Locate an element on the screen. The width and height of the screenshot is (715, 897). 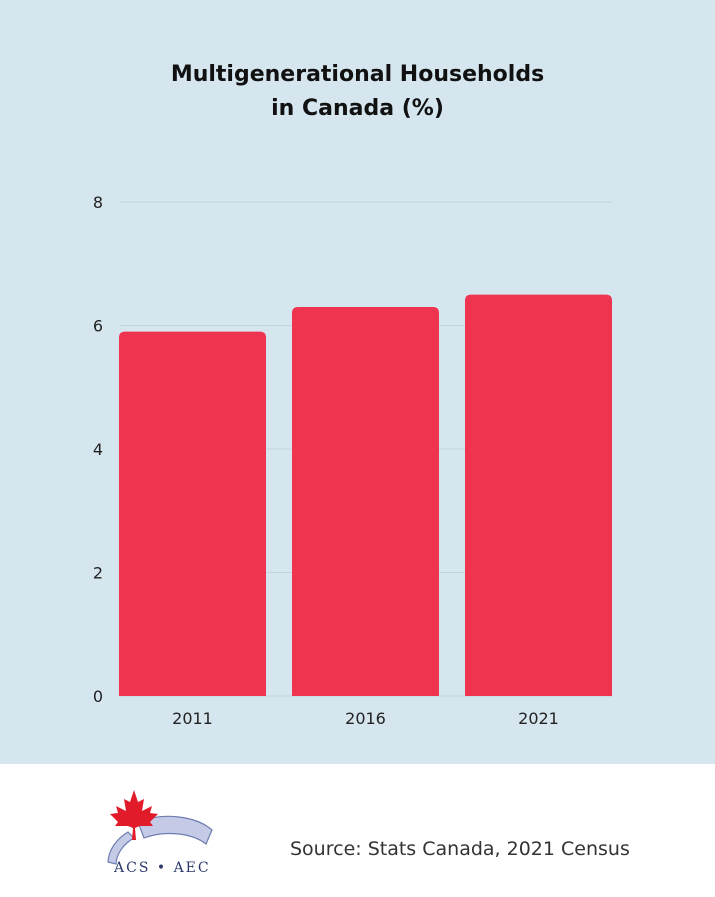
x-tick-label: 2016 is located at coordinates (365, 718).